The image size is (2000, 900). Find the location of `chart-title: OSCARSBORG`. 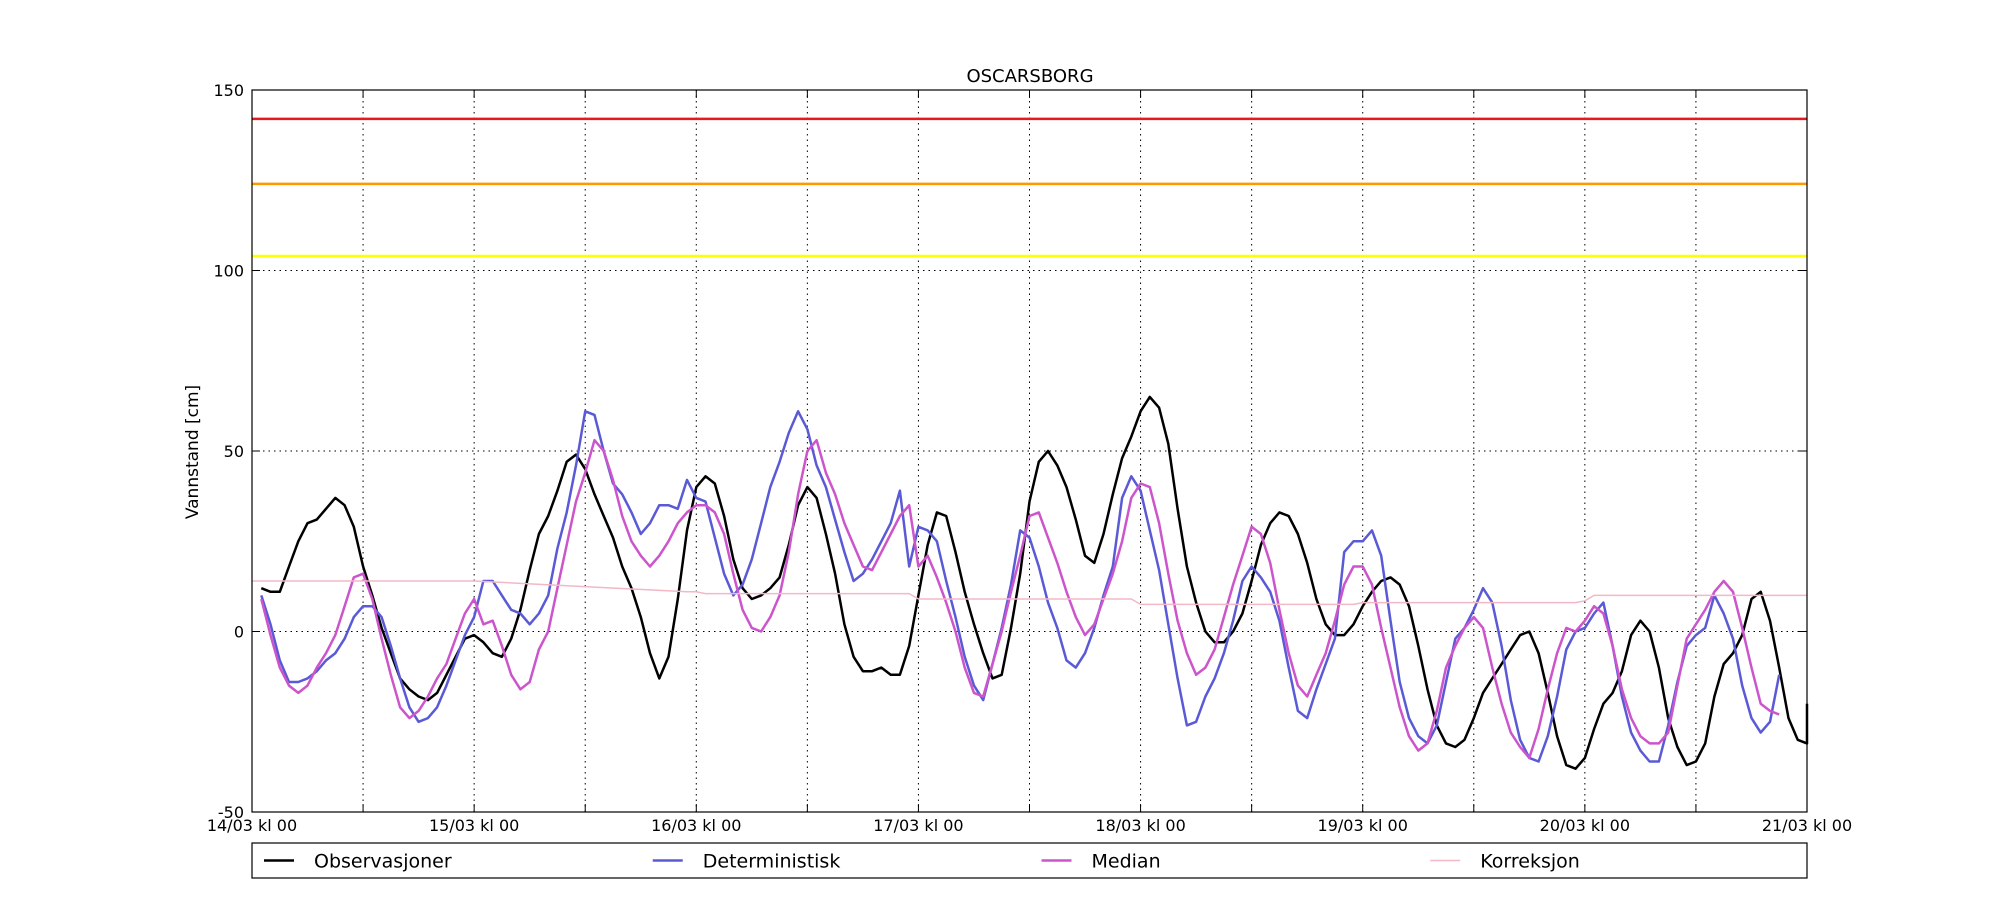

chart-title: OSCARSBORG is located at coordinates (1029, 76).